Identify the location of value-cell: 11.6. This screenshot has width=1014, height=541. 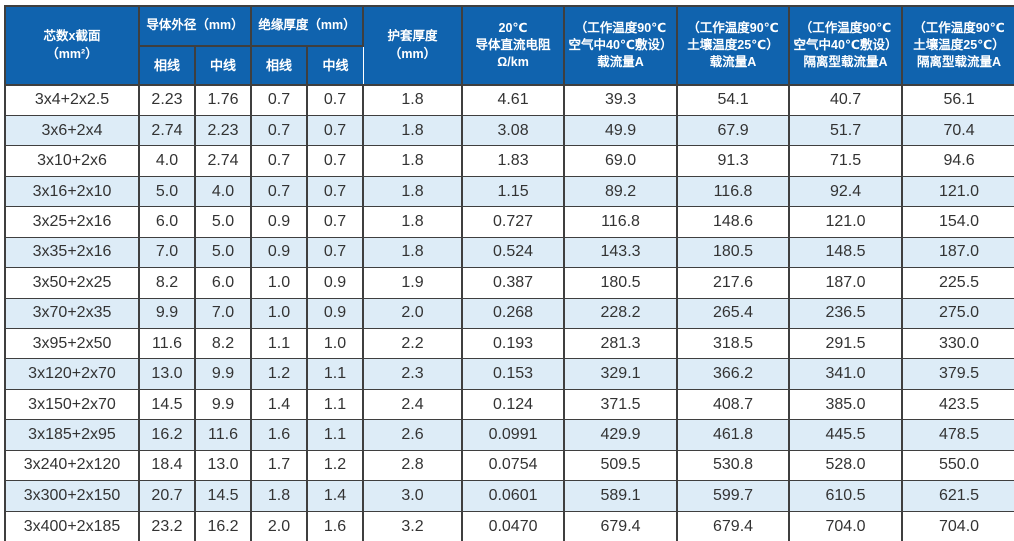
(223, 435).